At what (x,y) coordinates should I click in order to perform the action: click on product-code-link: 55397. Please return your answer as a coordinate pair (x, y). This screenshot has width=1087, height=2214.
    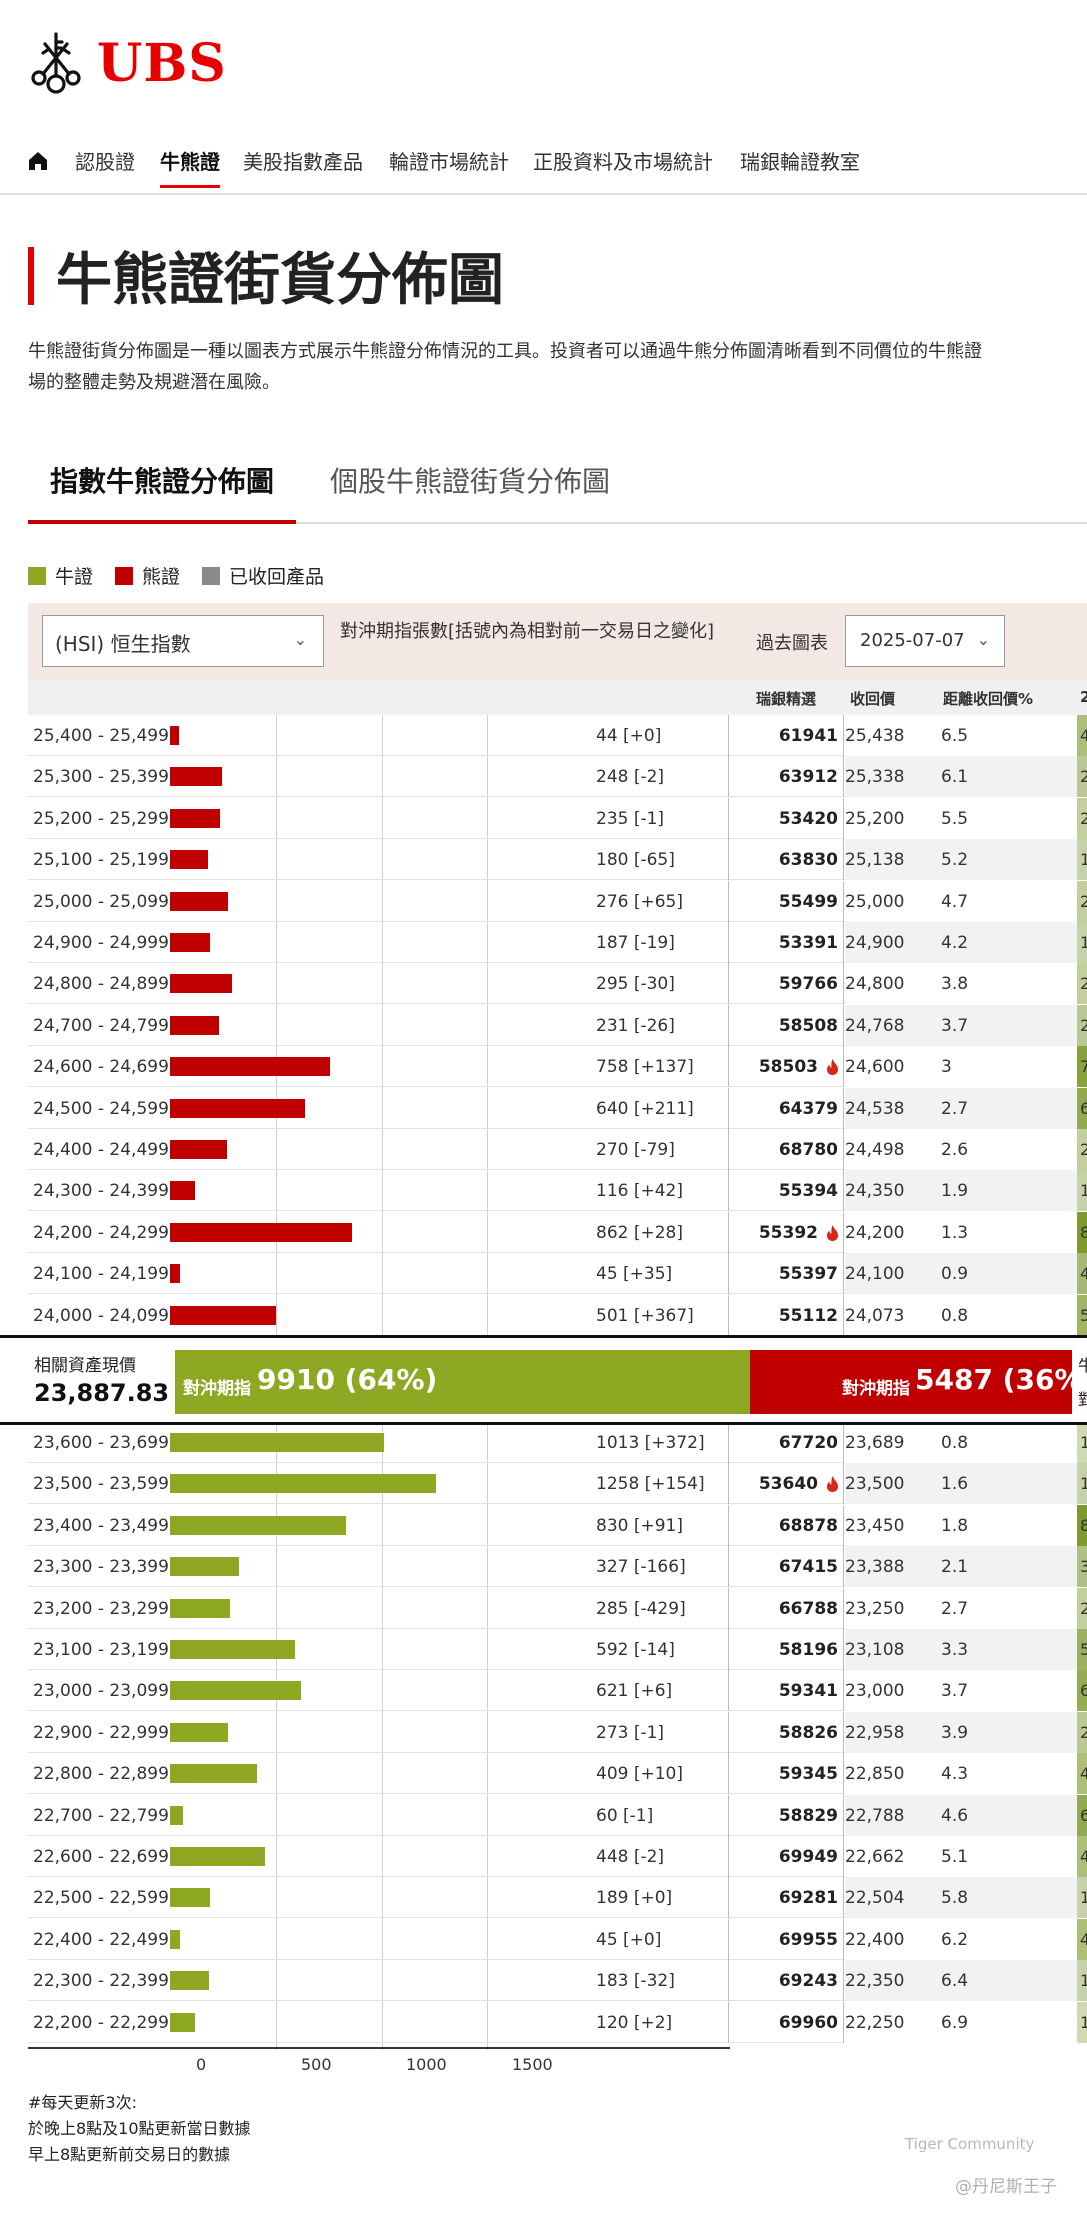
    Looking at the image, I should click on (808, 1274).